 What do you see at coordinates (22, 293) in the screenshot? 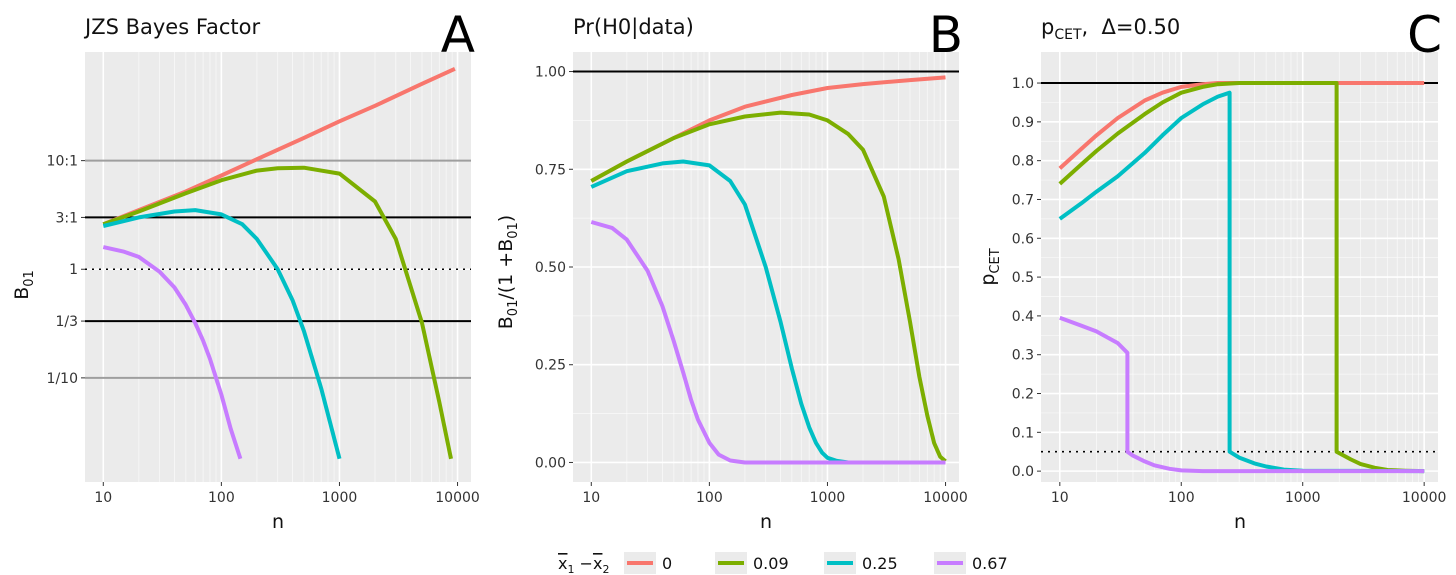
I see `panel-a-y-axis-label-main: B` at bounding box center [22, 293].